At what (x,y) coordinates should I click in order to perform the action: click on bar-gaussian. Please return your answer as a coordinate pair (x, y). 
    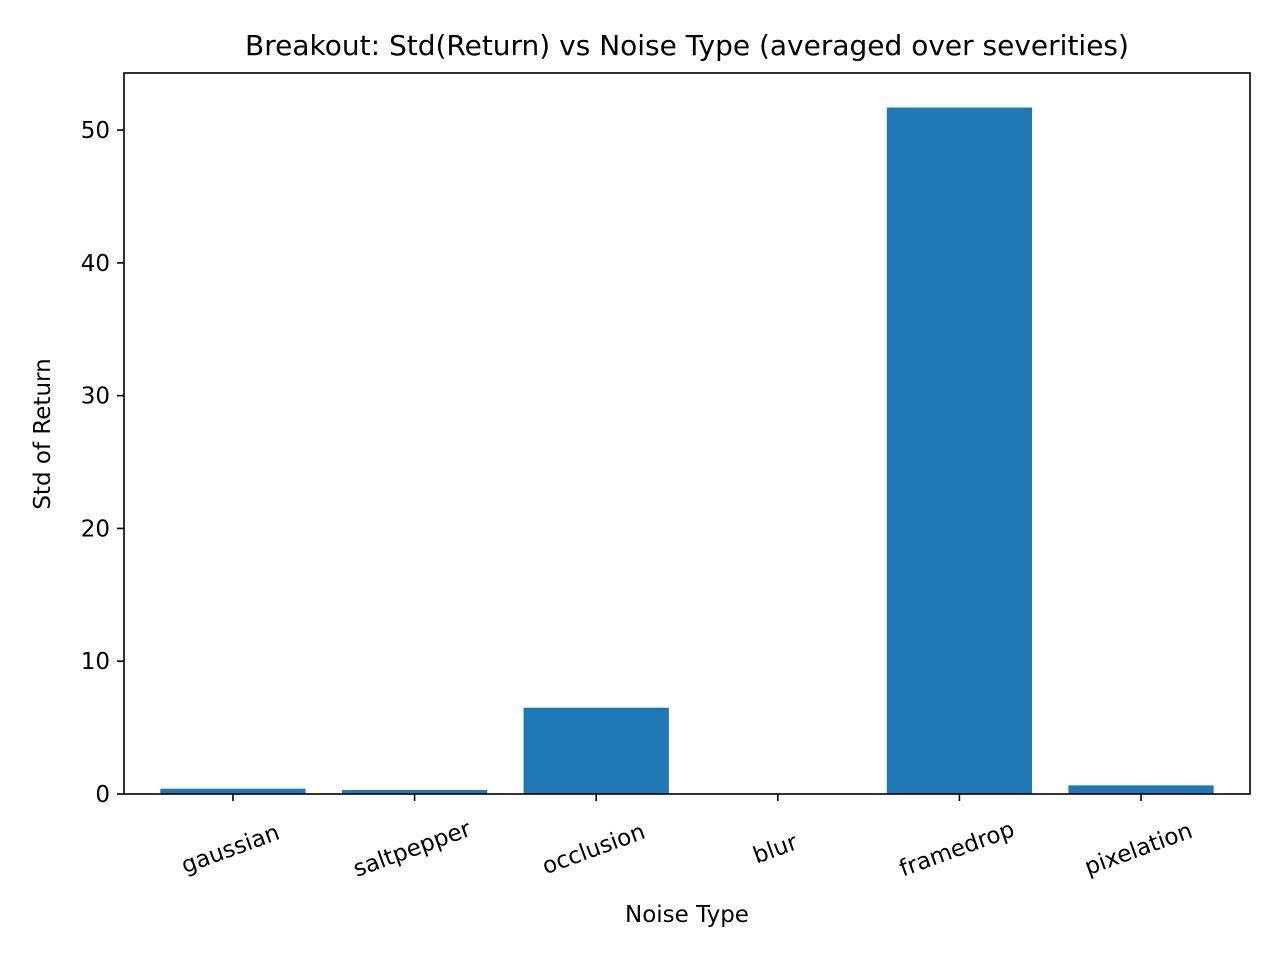
    Looking at the image, I should click on (233, 791).